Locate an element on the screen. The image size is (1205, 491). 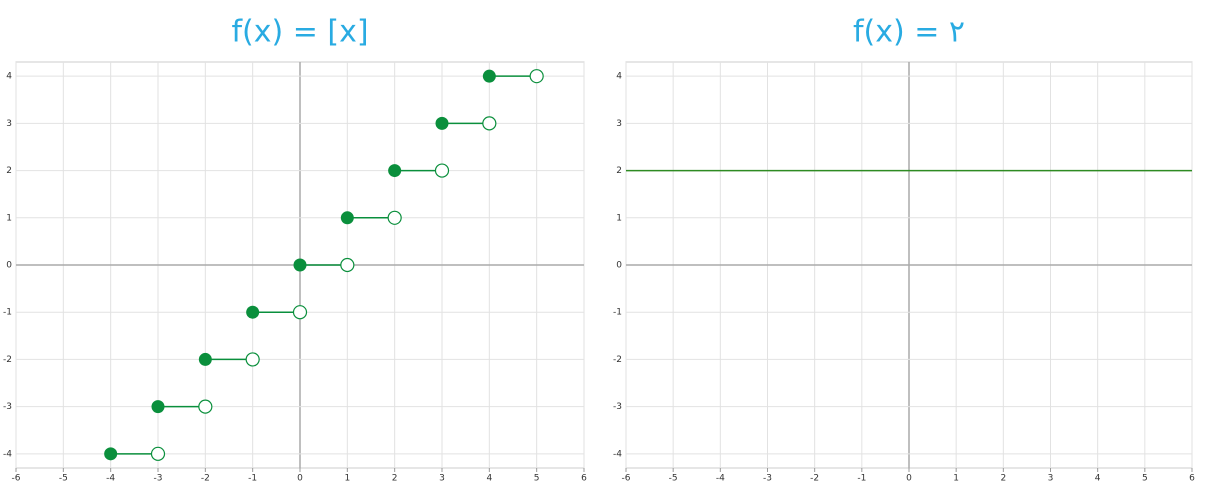
chart-title: f(x) = [x] is located at coordinates (299, 32).